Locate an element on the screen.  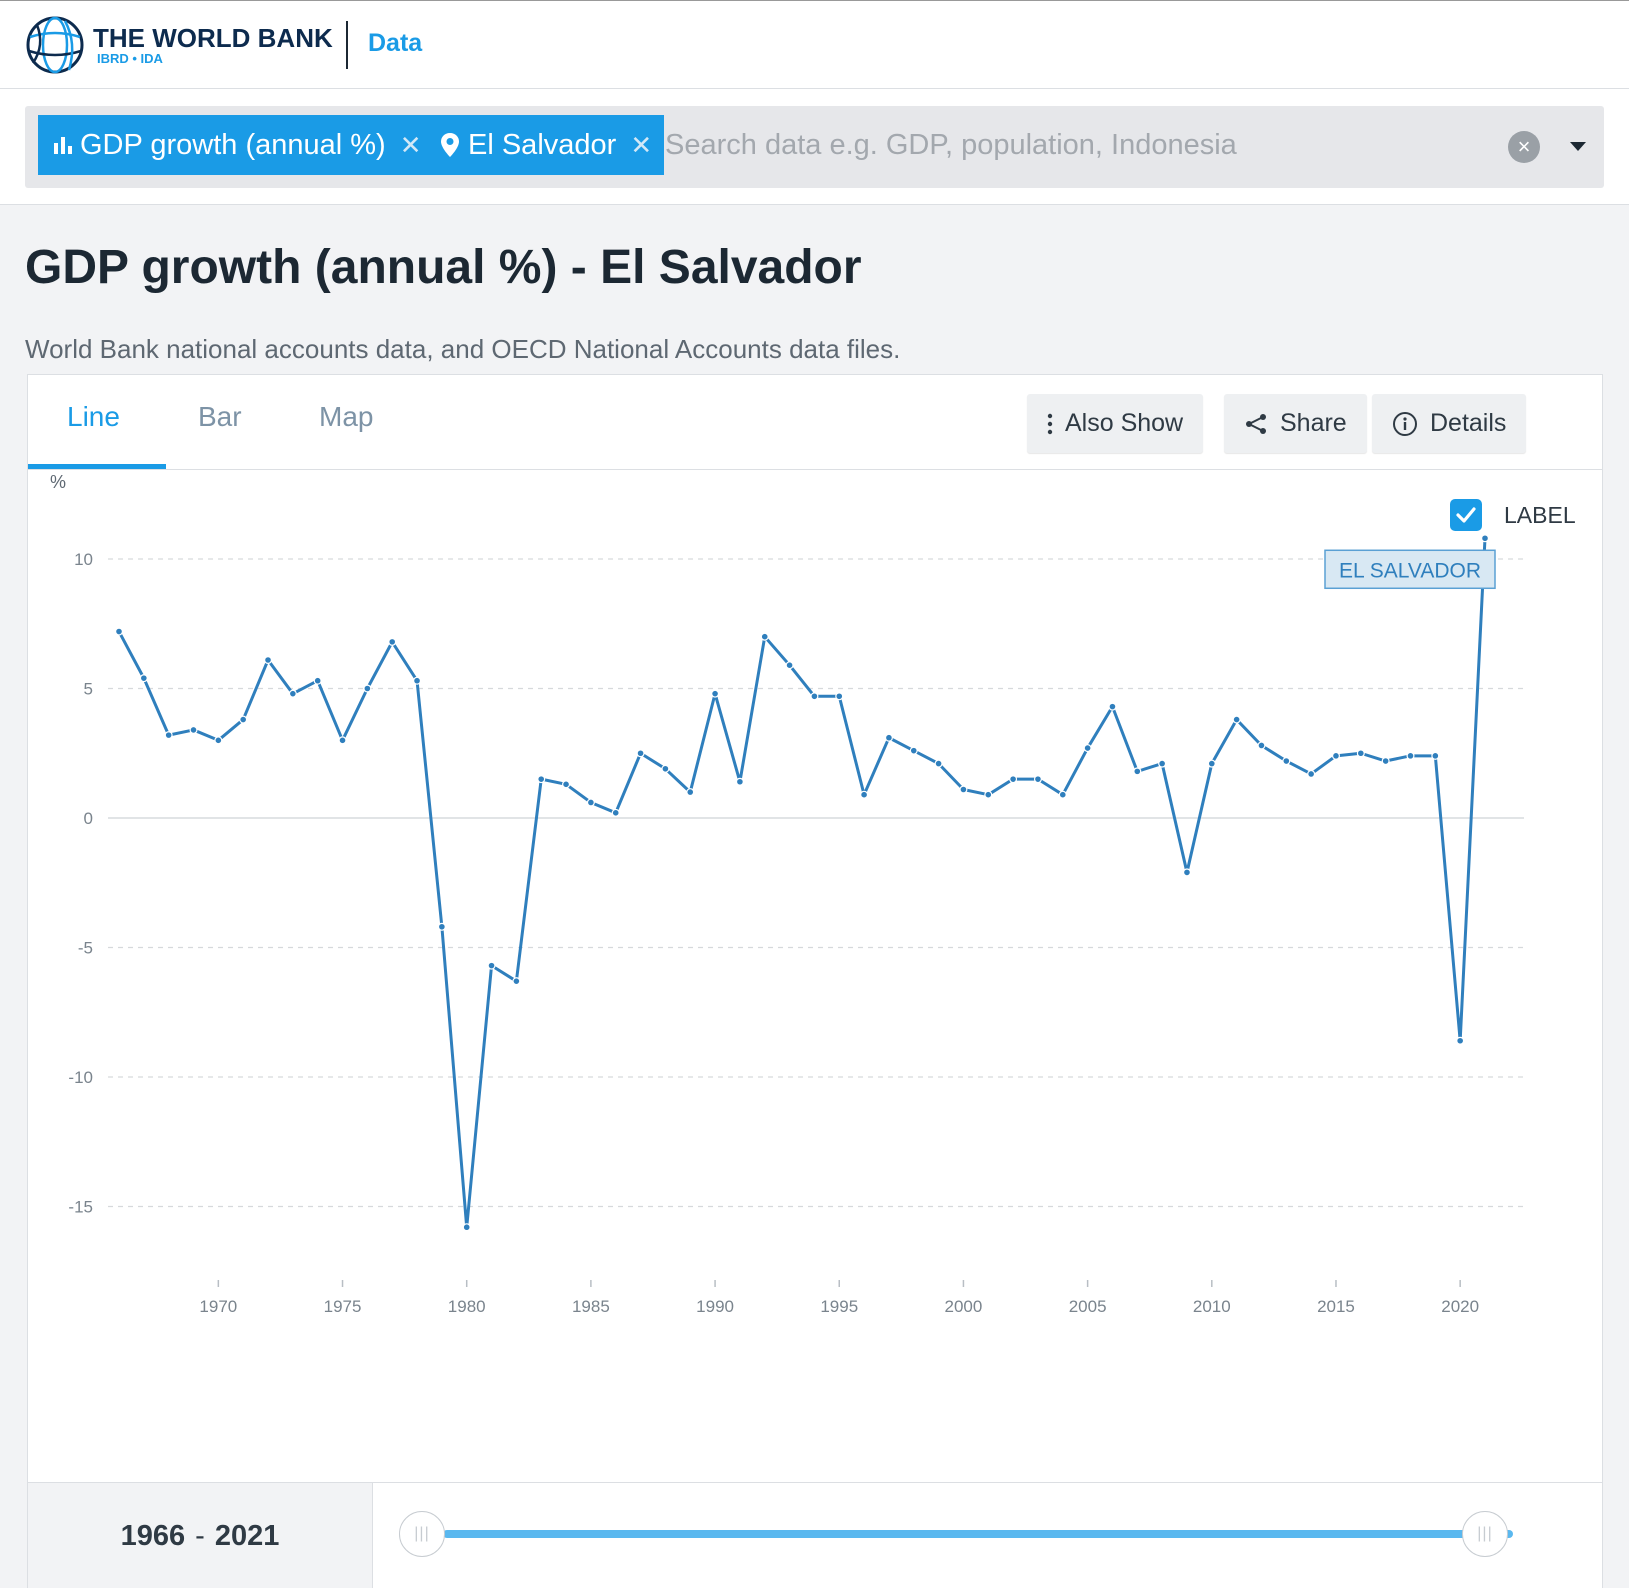
search-section: GDP growth (annual %) ✕ El Salvador ✕ × is located at coordinates (814, 147).